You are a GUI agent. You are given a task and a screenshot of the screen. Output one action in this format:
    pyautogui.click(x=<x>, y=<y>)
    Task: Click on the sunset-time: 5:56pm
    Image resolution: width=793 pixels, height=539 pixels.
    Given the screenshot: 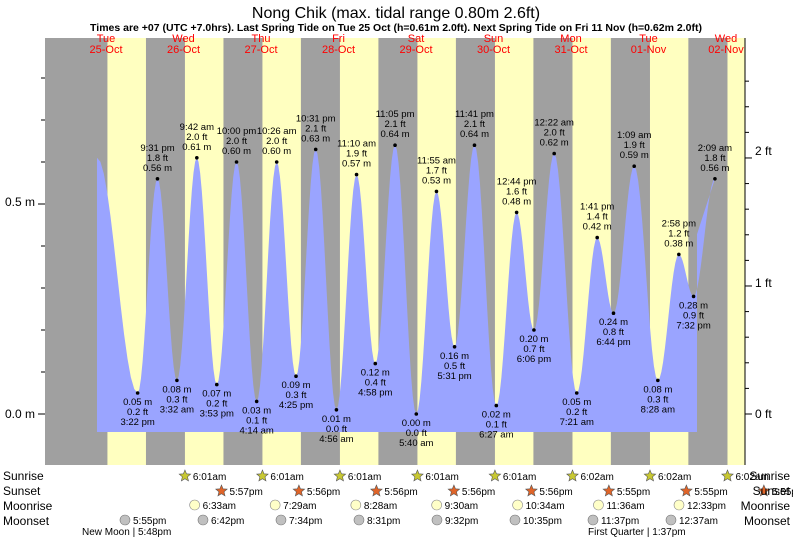 What is the action you would take?
    pyautogui.click(x=400, y=492)
    